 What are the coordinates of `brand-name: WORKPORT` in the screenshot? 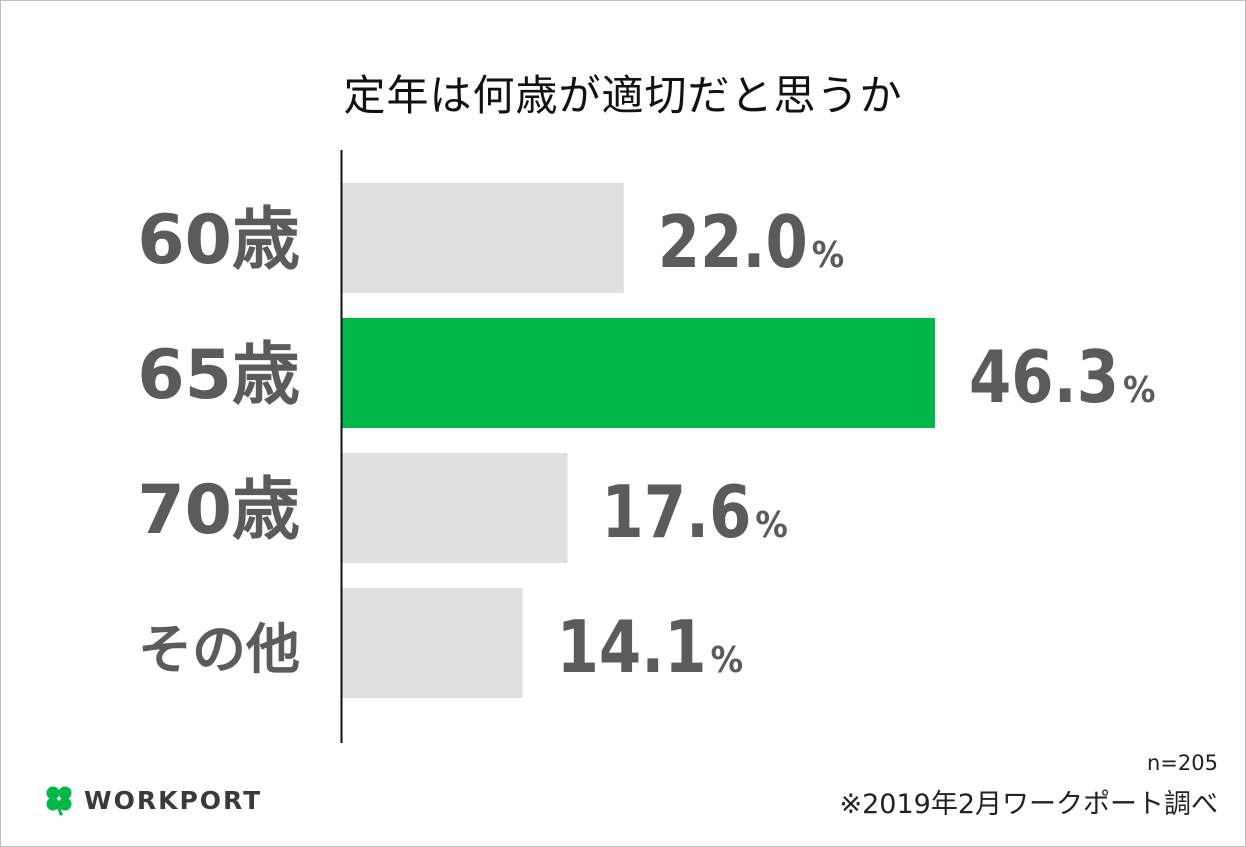 It's located at (173, 800).